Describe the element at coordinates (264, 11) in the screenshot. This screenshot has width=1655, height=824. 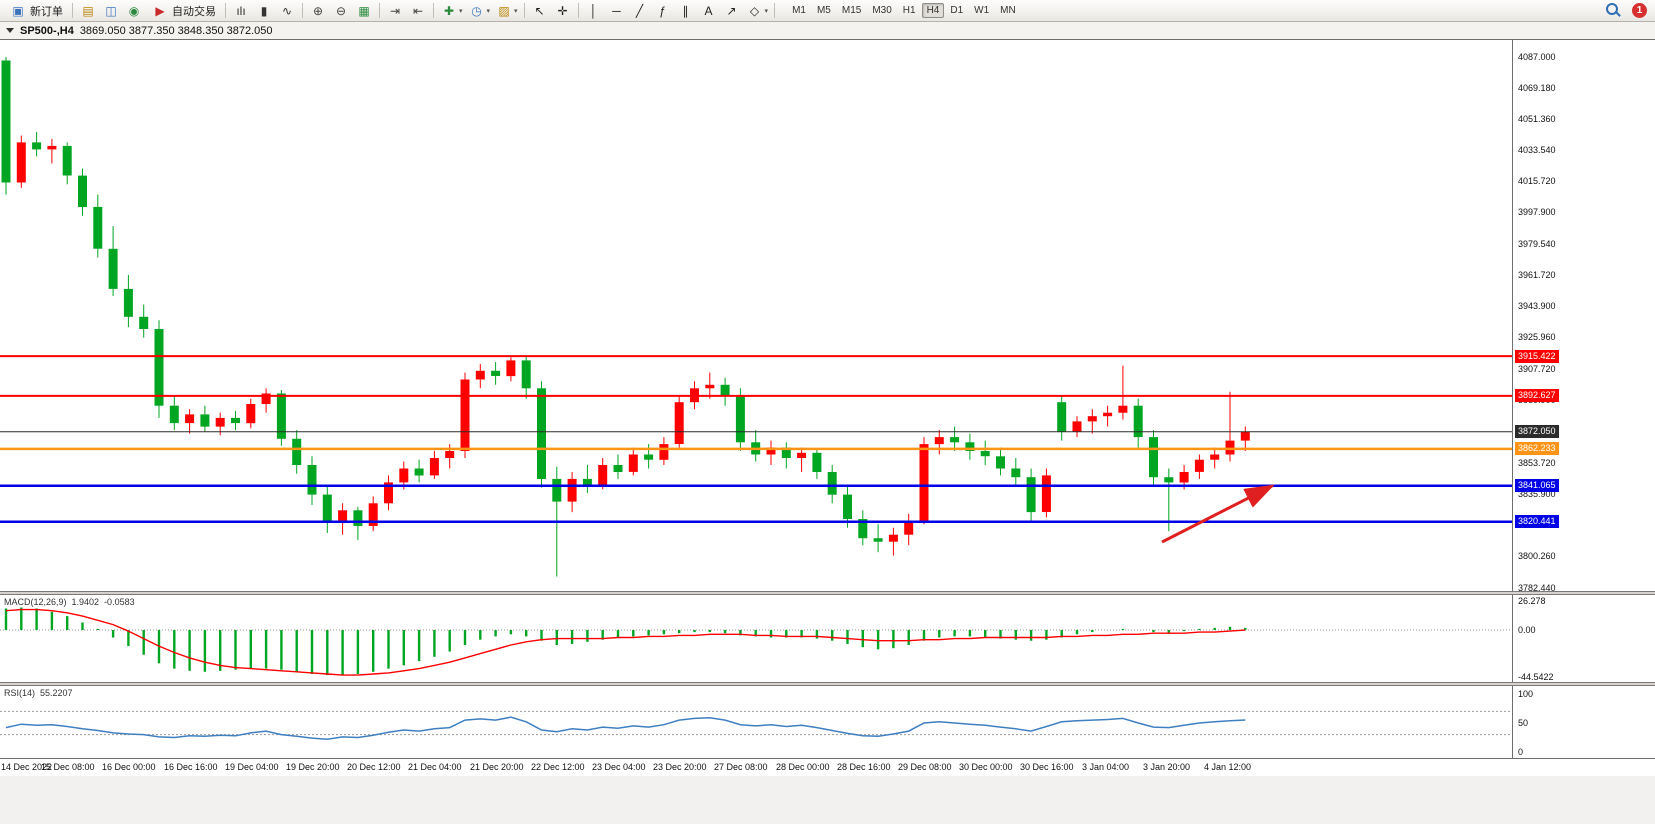
I see `candlestick-chart-icon: ▮` at that location.